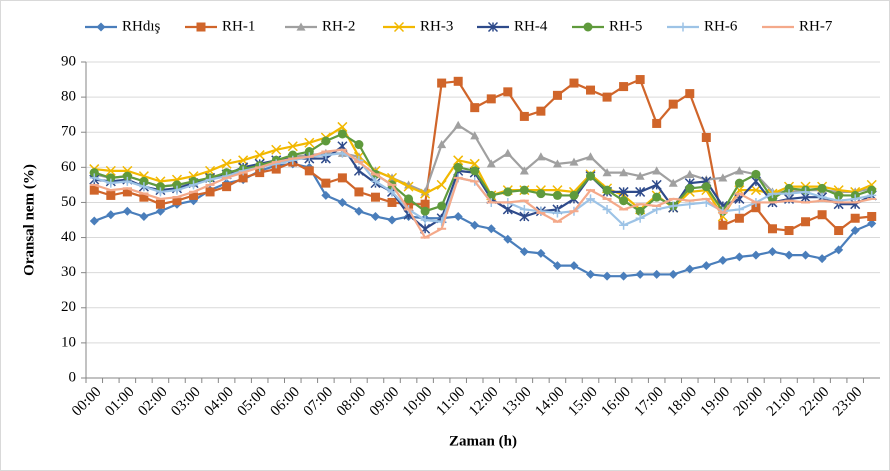 This screenshot has width=890, height=471. What do you see at coordinates (68, 237) in the screenshot?
I see `y-tick-label: 40` at bounding box center [68, 237].